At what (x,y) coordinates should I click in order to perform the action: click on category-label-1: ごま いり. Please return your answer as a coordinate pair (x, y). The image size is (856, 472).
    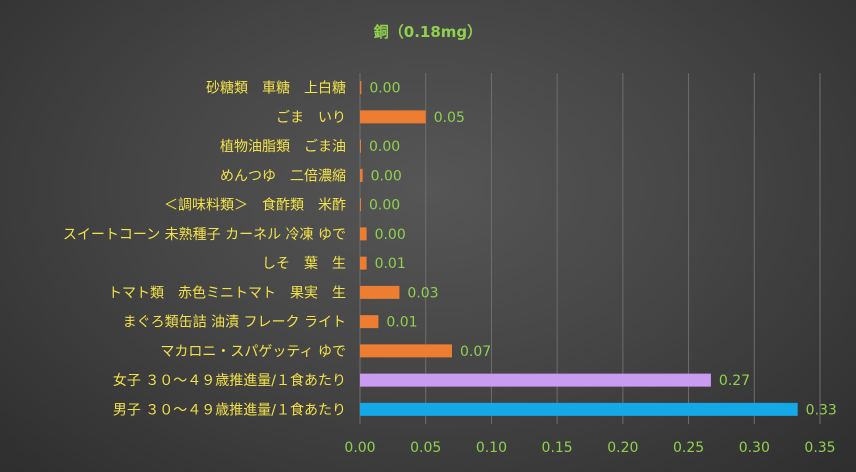
    Looking at the image, I should click on (311, 118).